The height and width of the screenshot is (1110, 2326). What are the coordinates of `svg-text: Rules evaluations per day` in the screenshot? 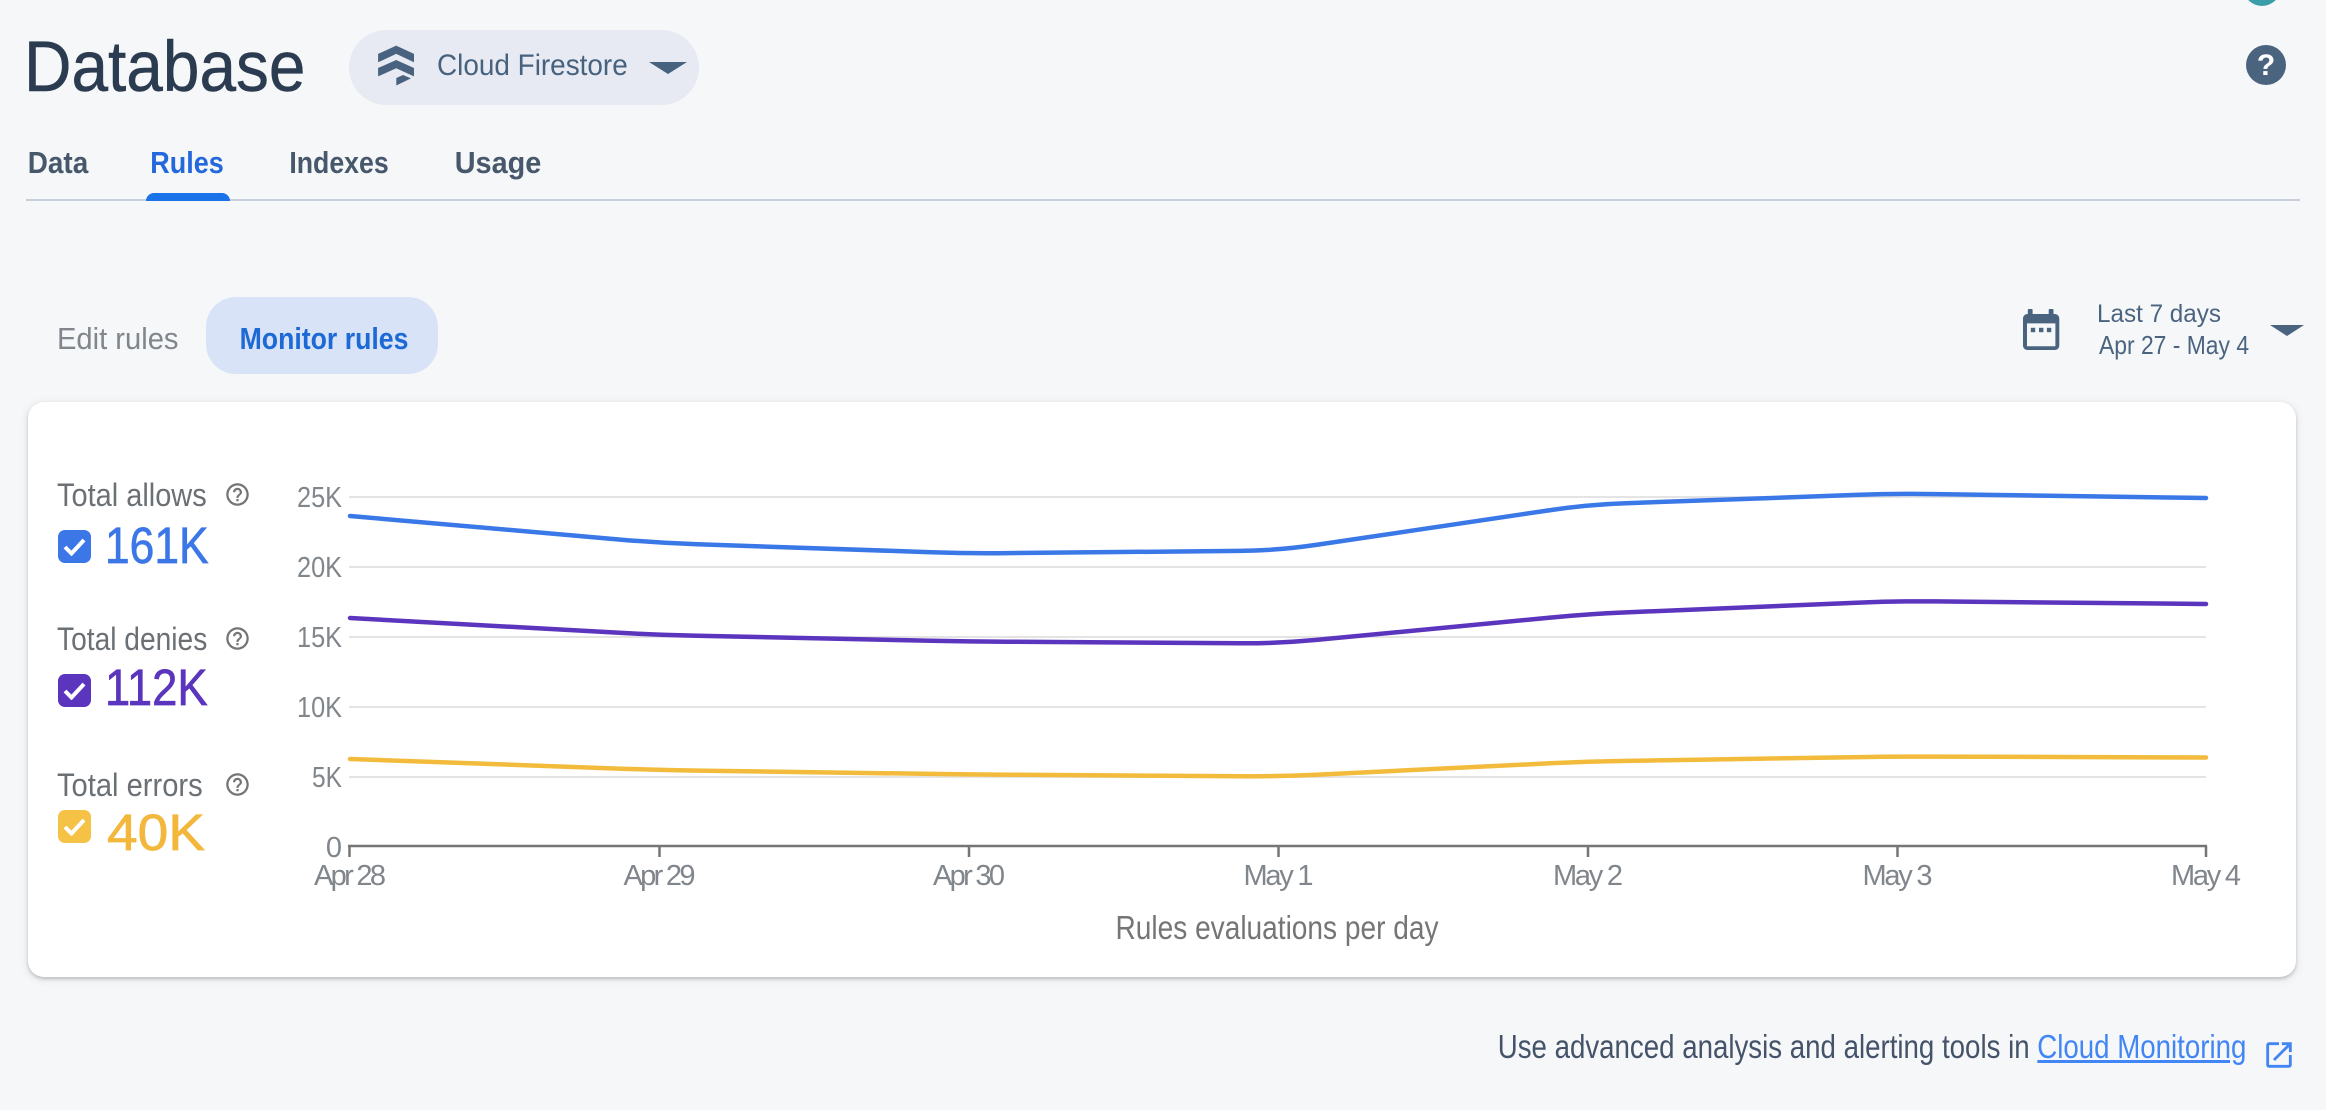 It's located at (1277, 927).